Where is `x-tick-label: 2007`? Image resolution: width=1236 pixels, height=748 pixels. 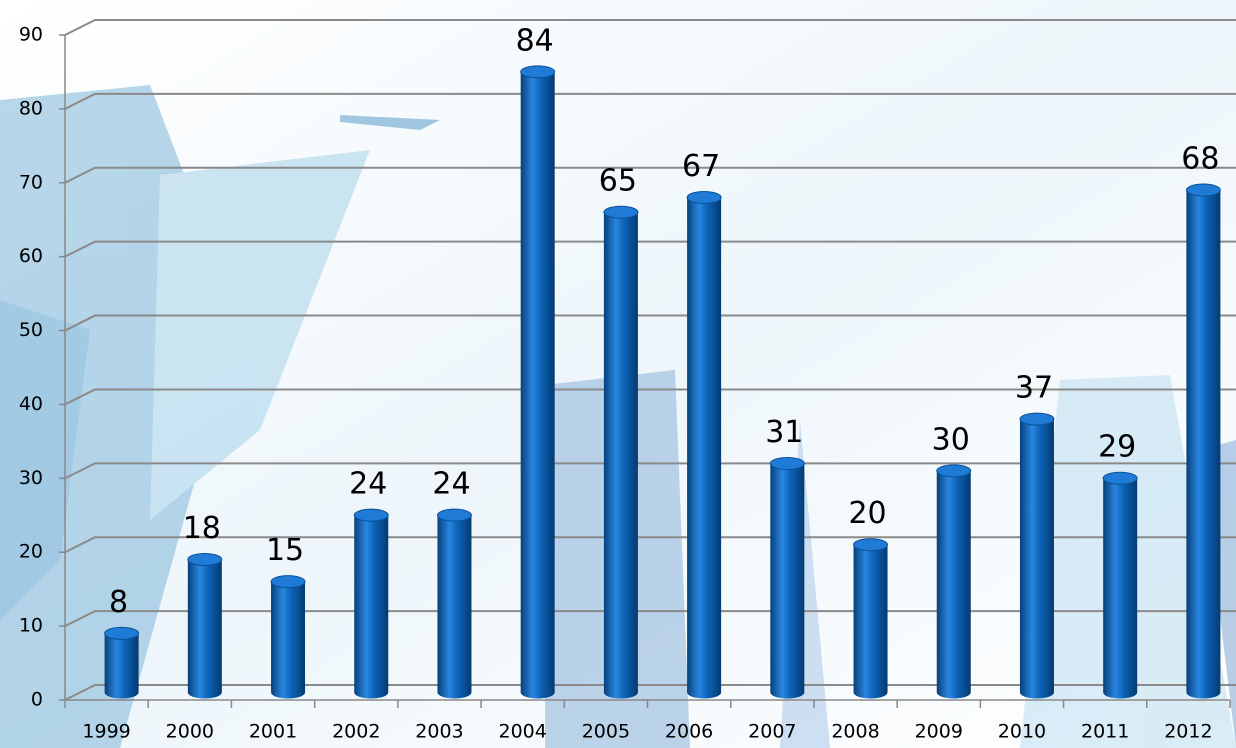
x-tick-label: 2007 is located at coordinates (772, 732).